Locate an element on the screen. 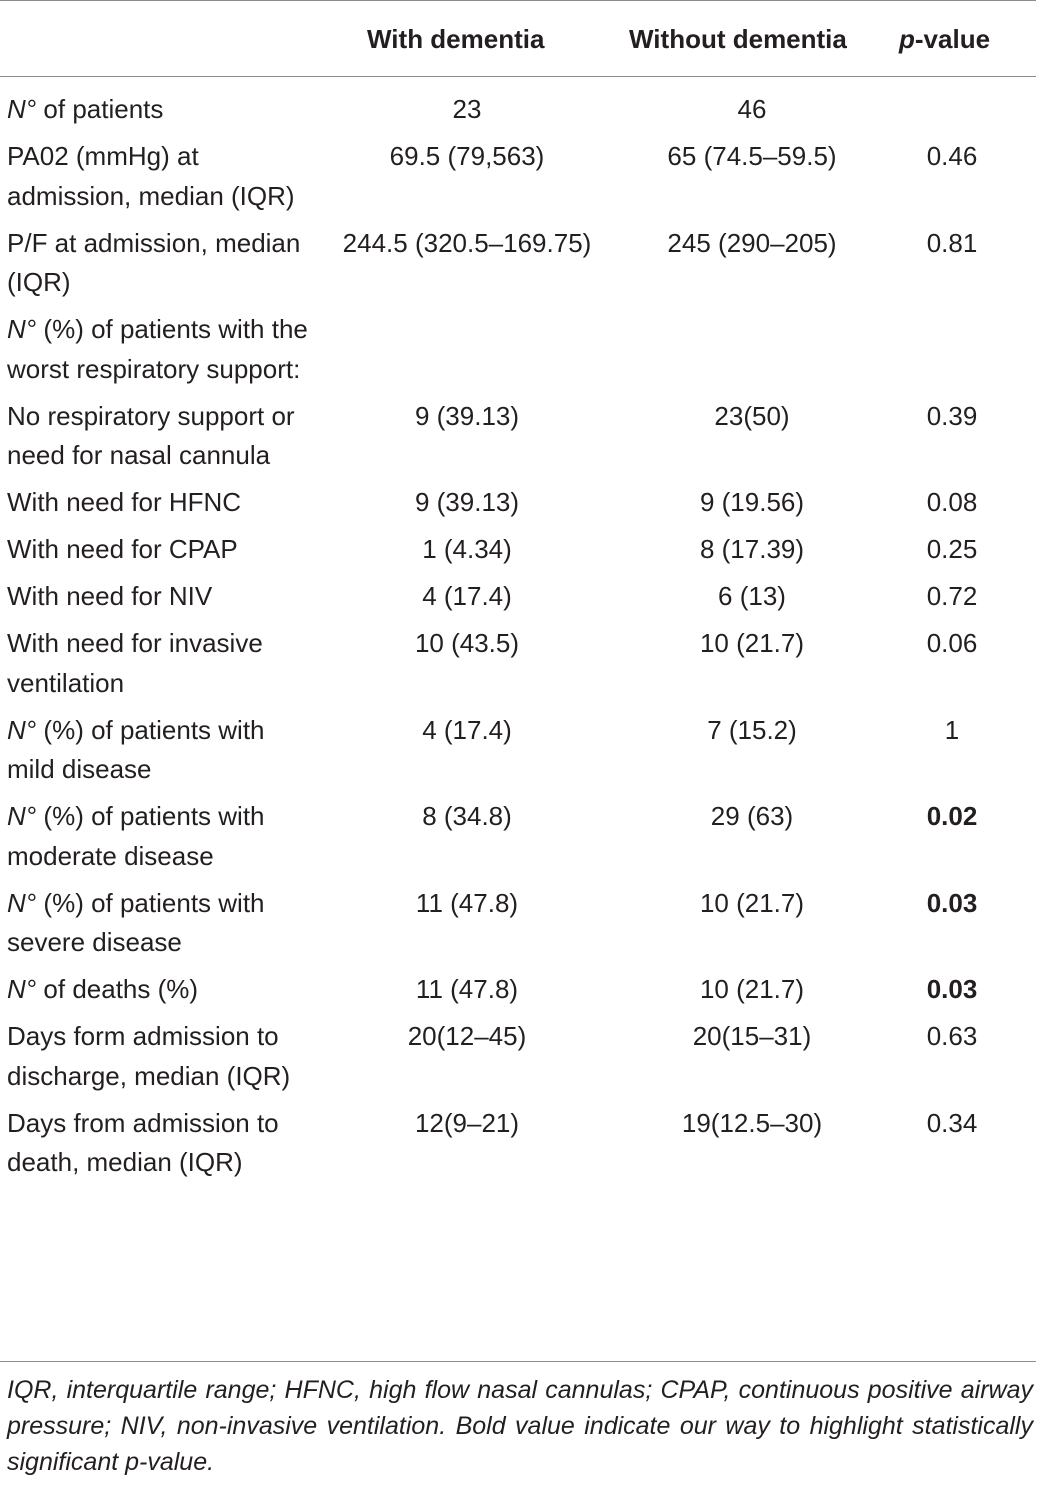  row-label: P/F at admission, median (IQR) is located at coordinates (156, 263).